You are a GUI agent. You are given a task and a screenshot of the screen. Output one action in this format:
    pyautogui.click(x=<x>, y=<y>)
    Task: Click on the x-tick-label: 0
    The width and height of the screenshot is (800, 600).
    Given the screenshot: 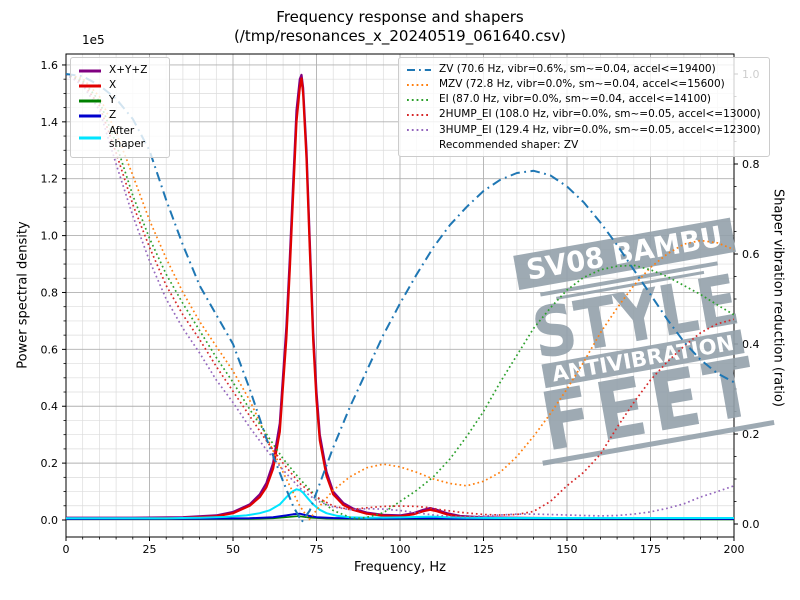 What is the action you would take?
    pyautogui.click(x=66, y=549)
    